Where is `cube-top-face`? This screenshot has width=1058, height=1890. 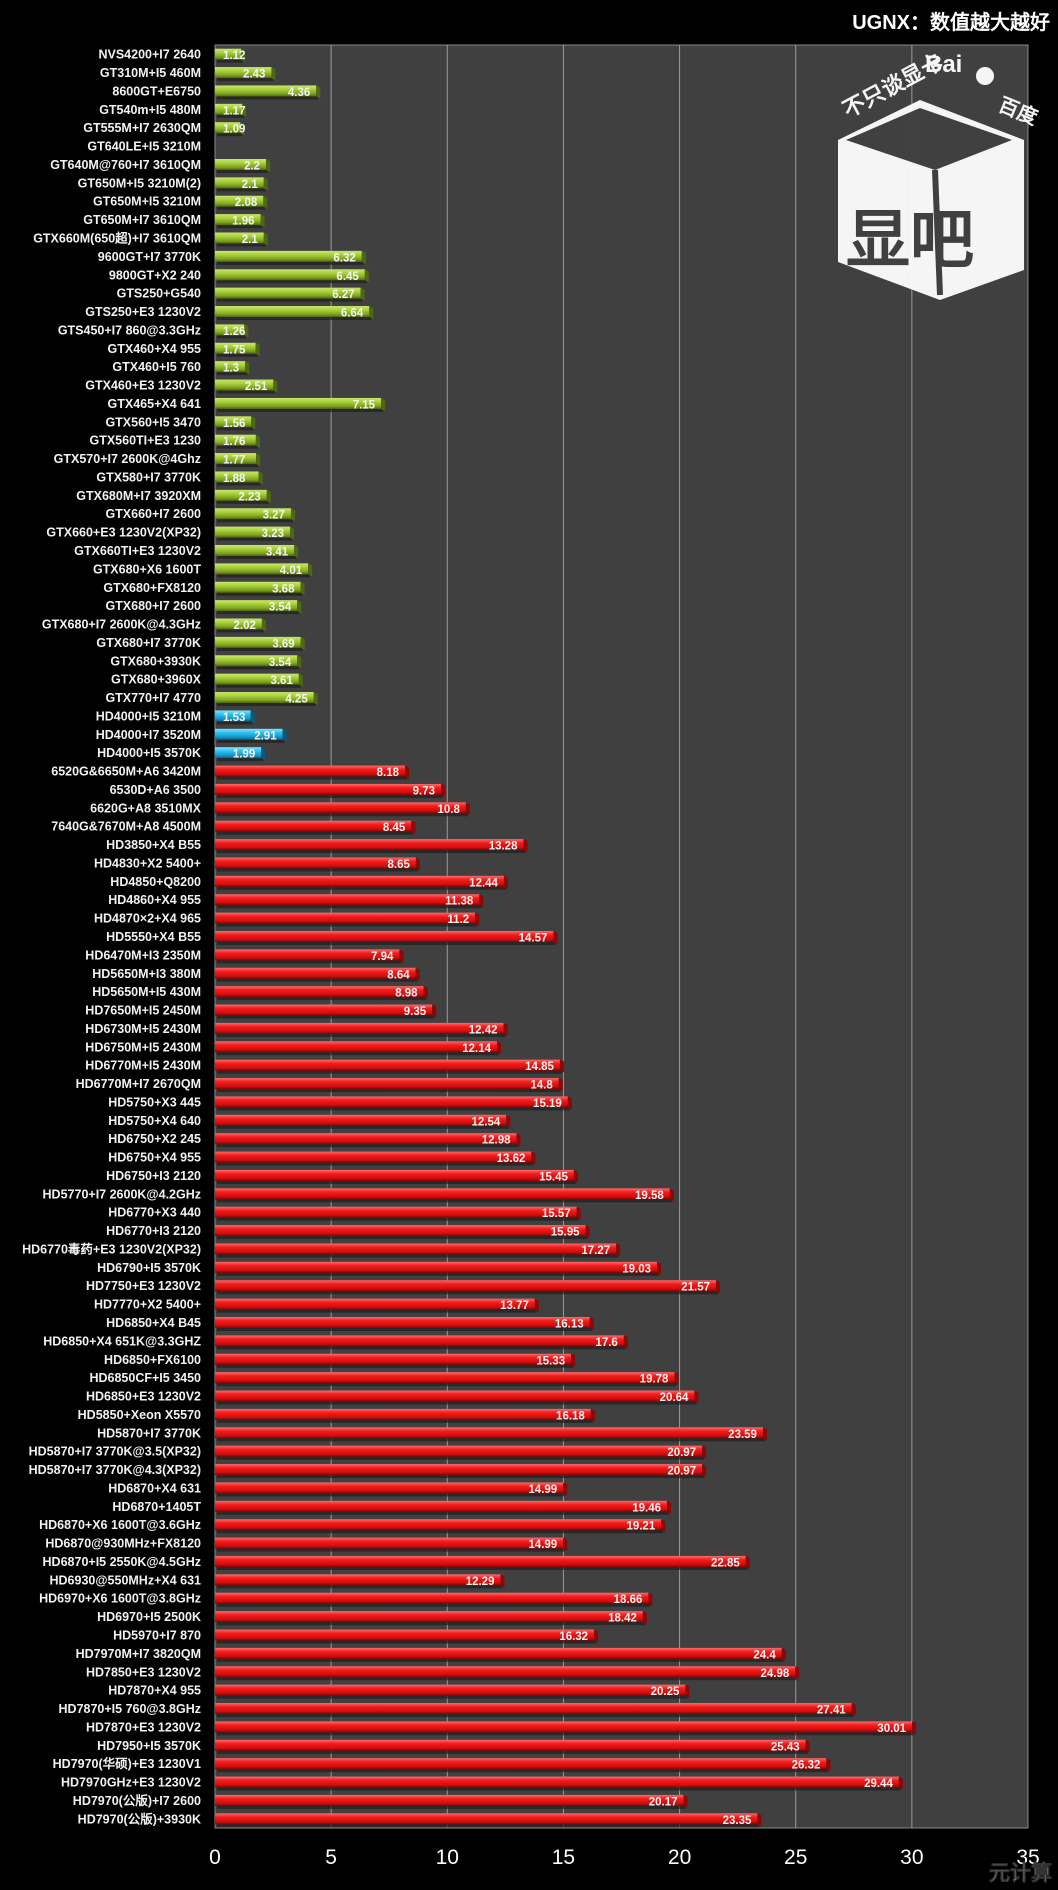
cube-top-face is located at coordinates (929, 139).